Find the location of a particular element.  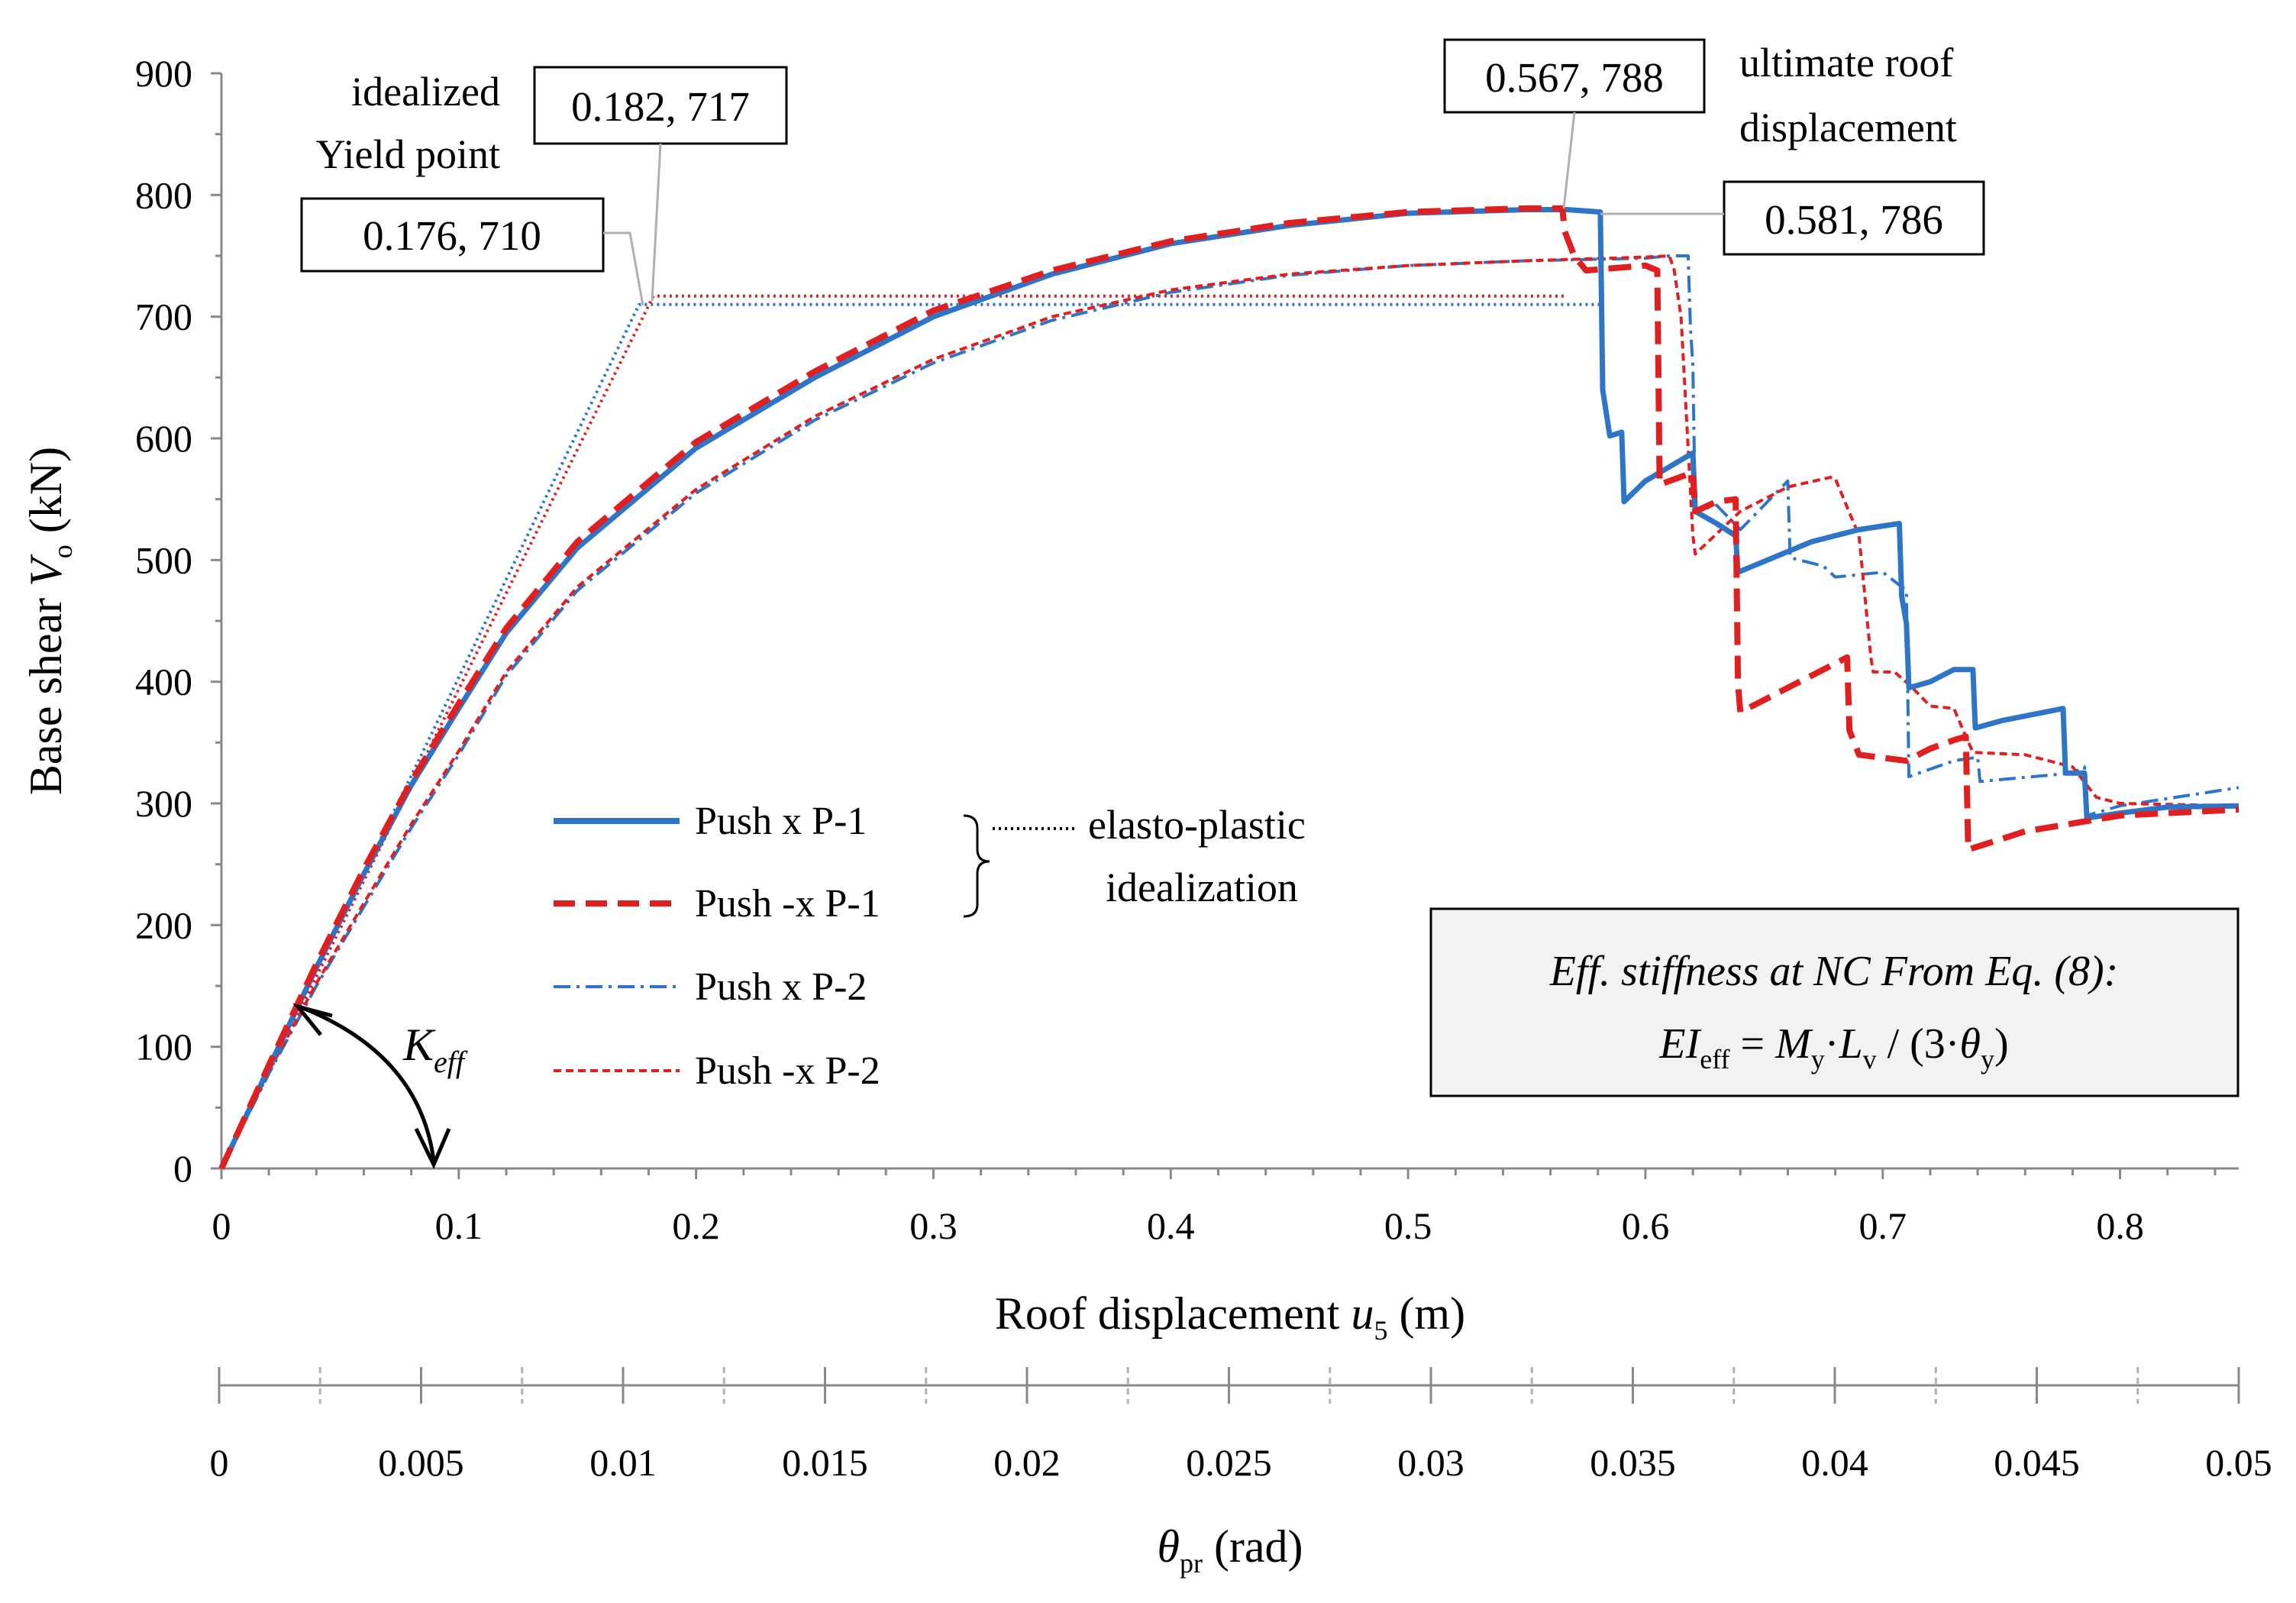

ultimate-label-line1: ultimate roof is located at coordinates (1846, 63).